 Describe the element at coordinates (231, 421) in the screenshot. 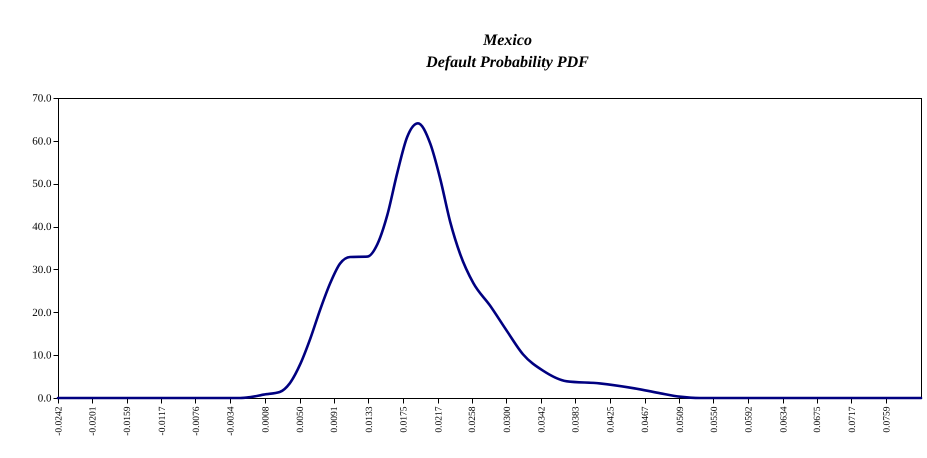

I see `x-tick-label: -0.0034` at that location.